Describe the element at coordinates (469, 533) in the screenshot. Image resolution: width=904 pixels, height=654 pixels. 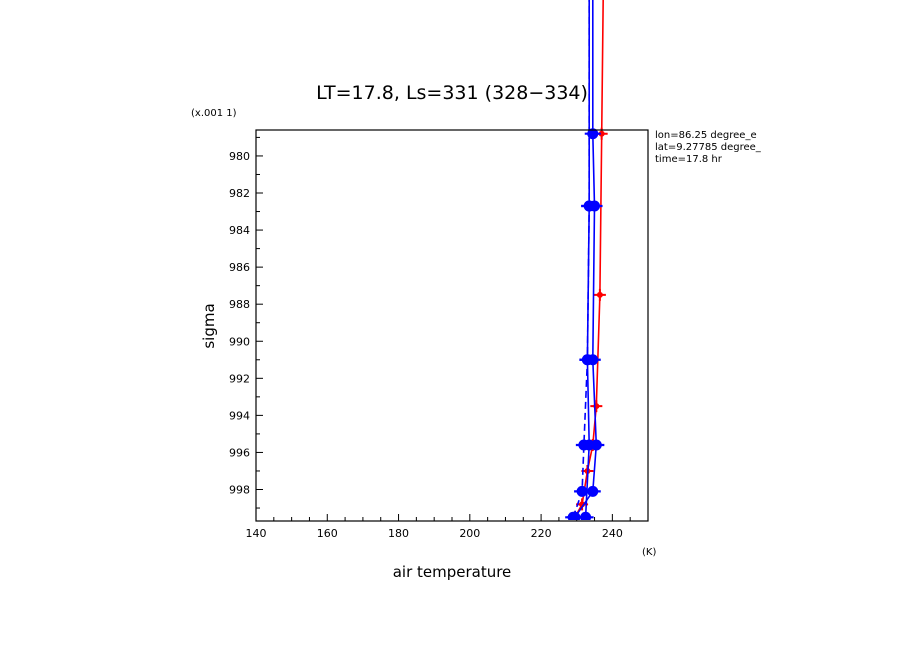
I see `x-tick-label: 200` at that location.